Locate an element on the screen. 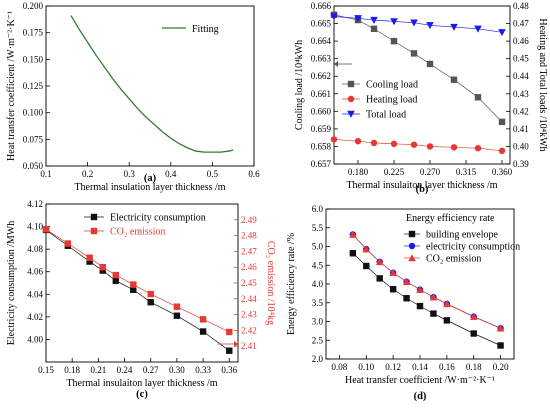  y-axis-label: Cooling load /10⁴kWh is located at coordinates (299, 85).